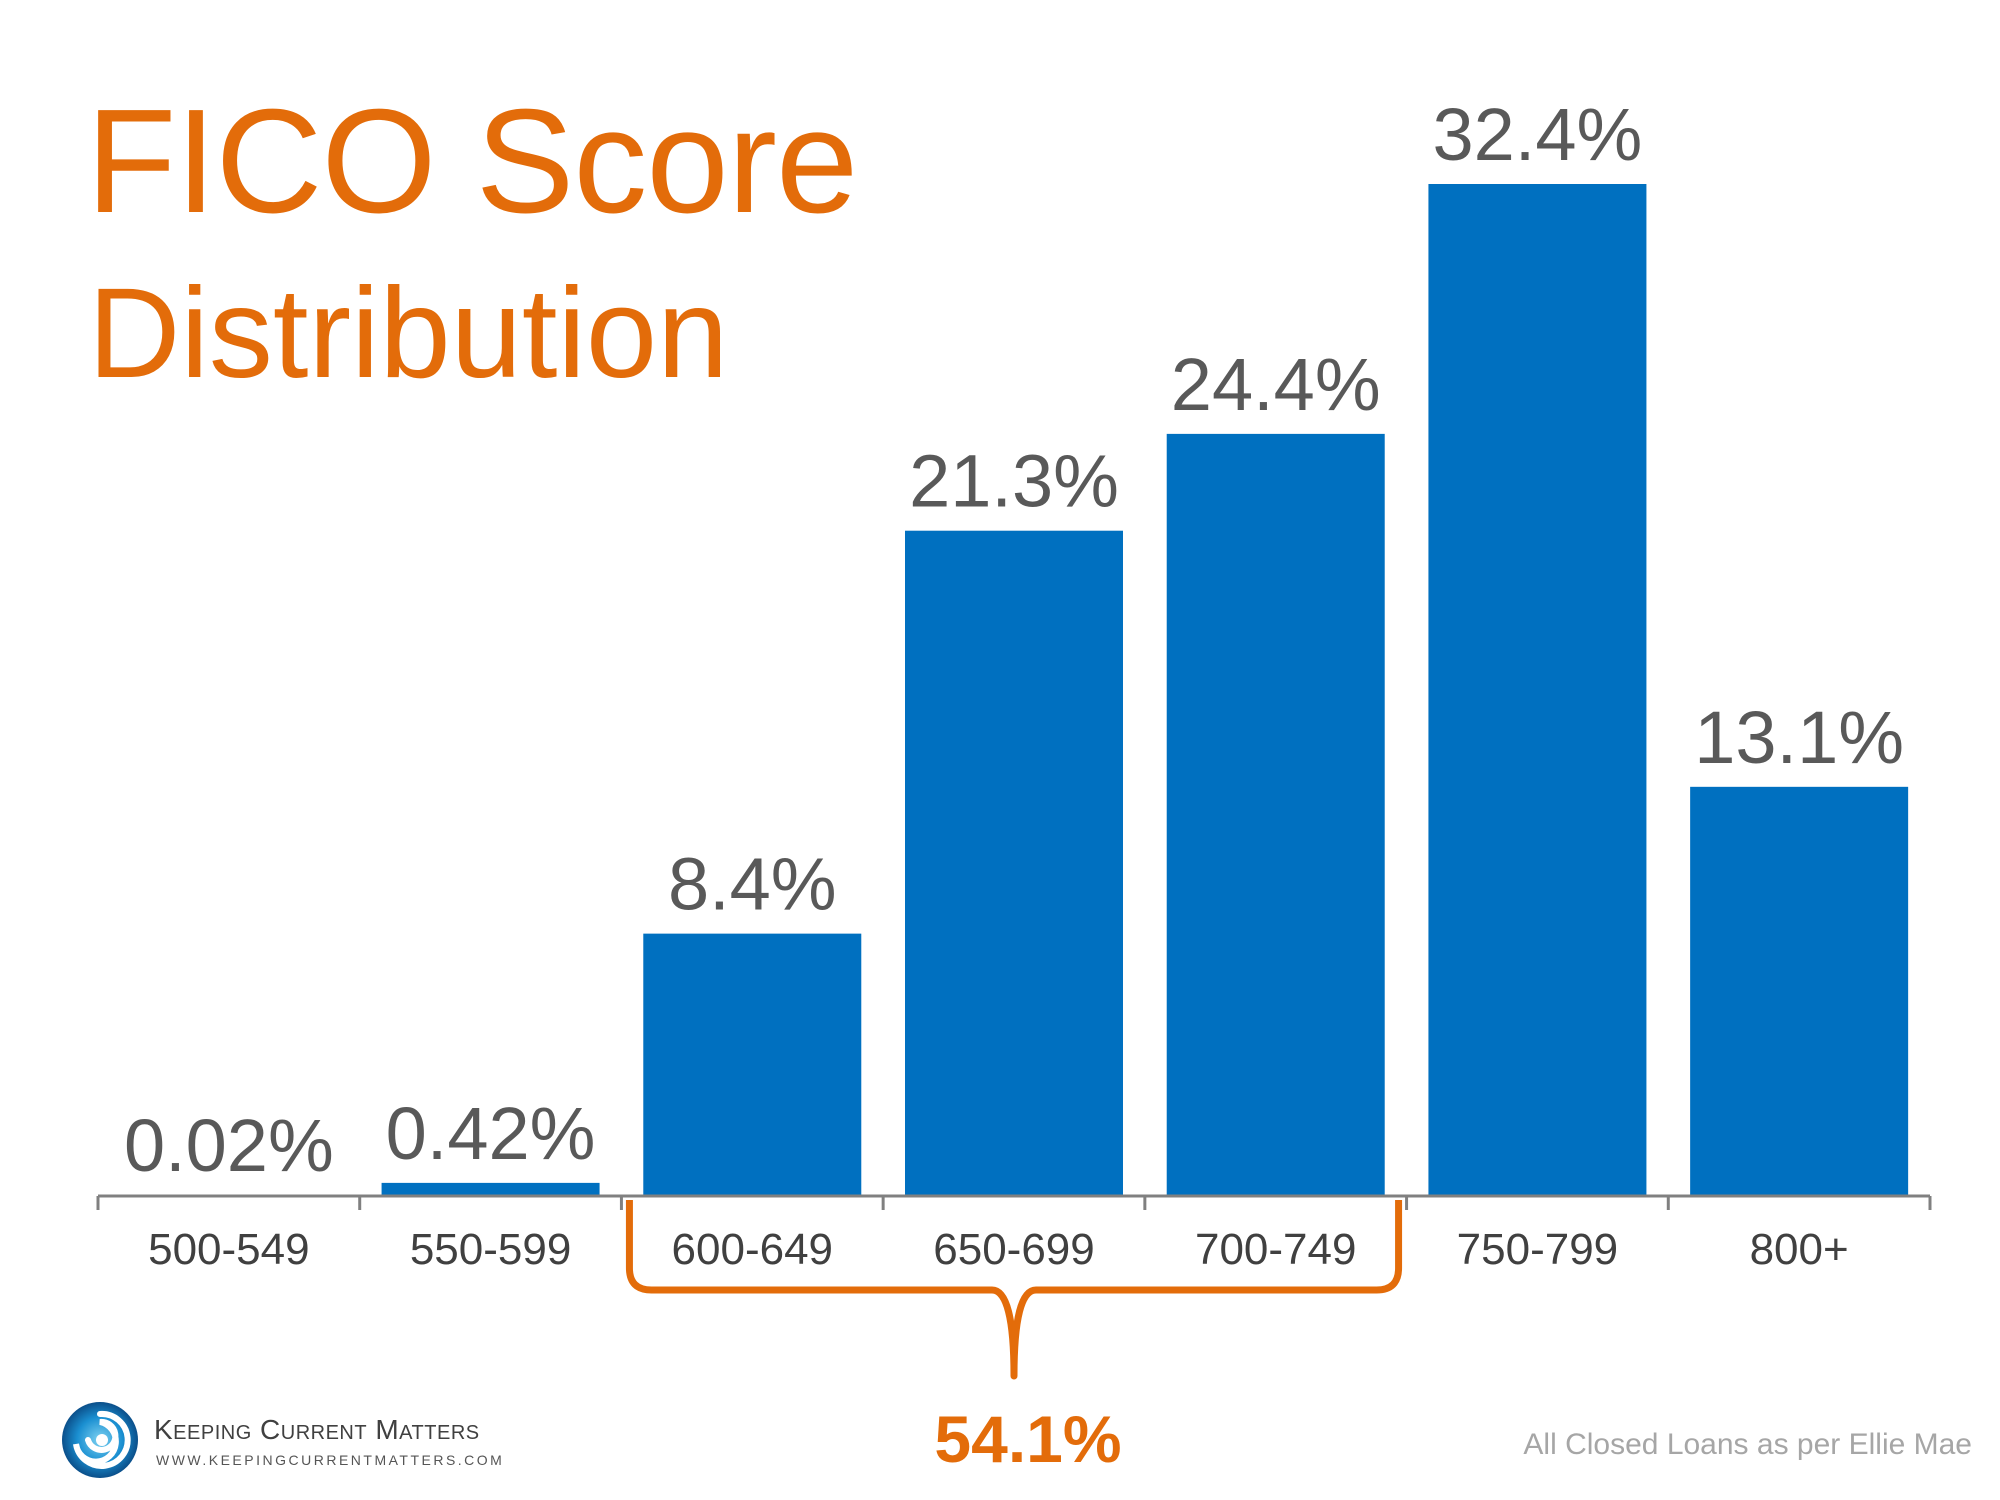  What do you see at coordinates (317, 1429) in the screenshot?
I see `logo-name: Keeping Current Matters` at bounding box center [317, 1429].